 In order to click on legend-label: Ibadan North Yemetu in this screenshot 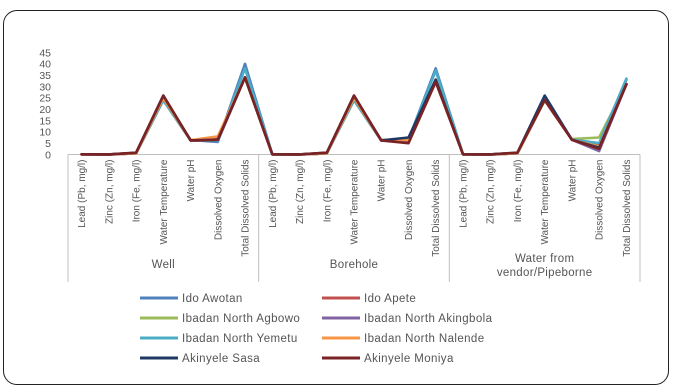, I will do `click(240, 339)`.